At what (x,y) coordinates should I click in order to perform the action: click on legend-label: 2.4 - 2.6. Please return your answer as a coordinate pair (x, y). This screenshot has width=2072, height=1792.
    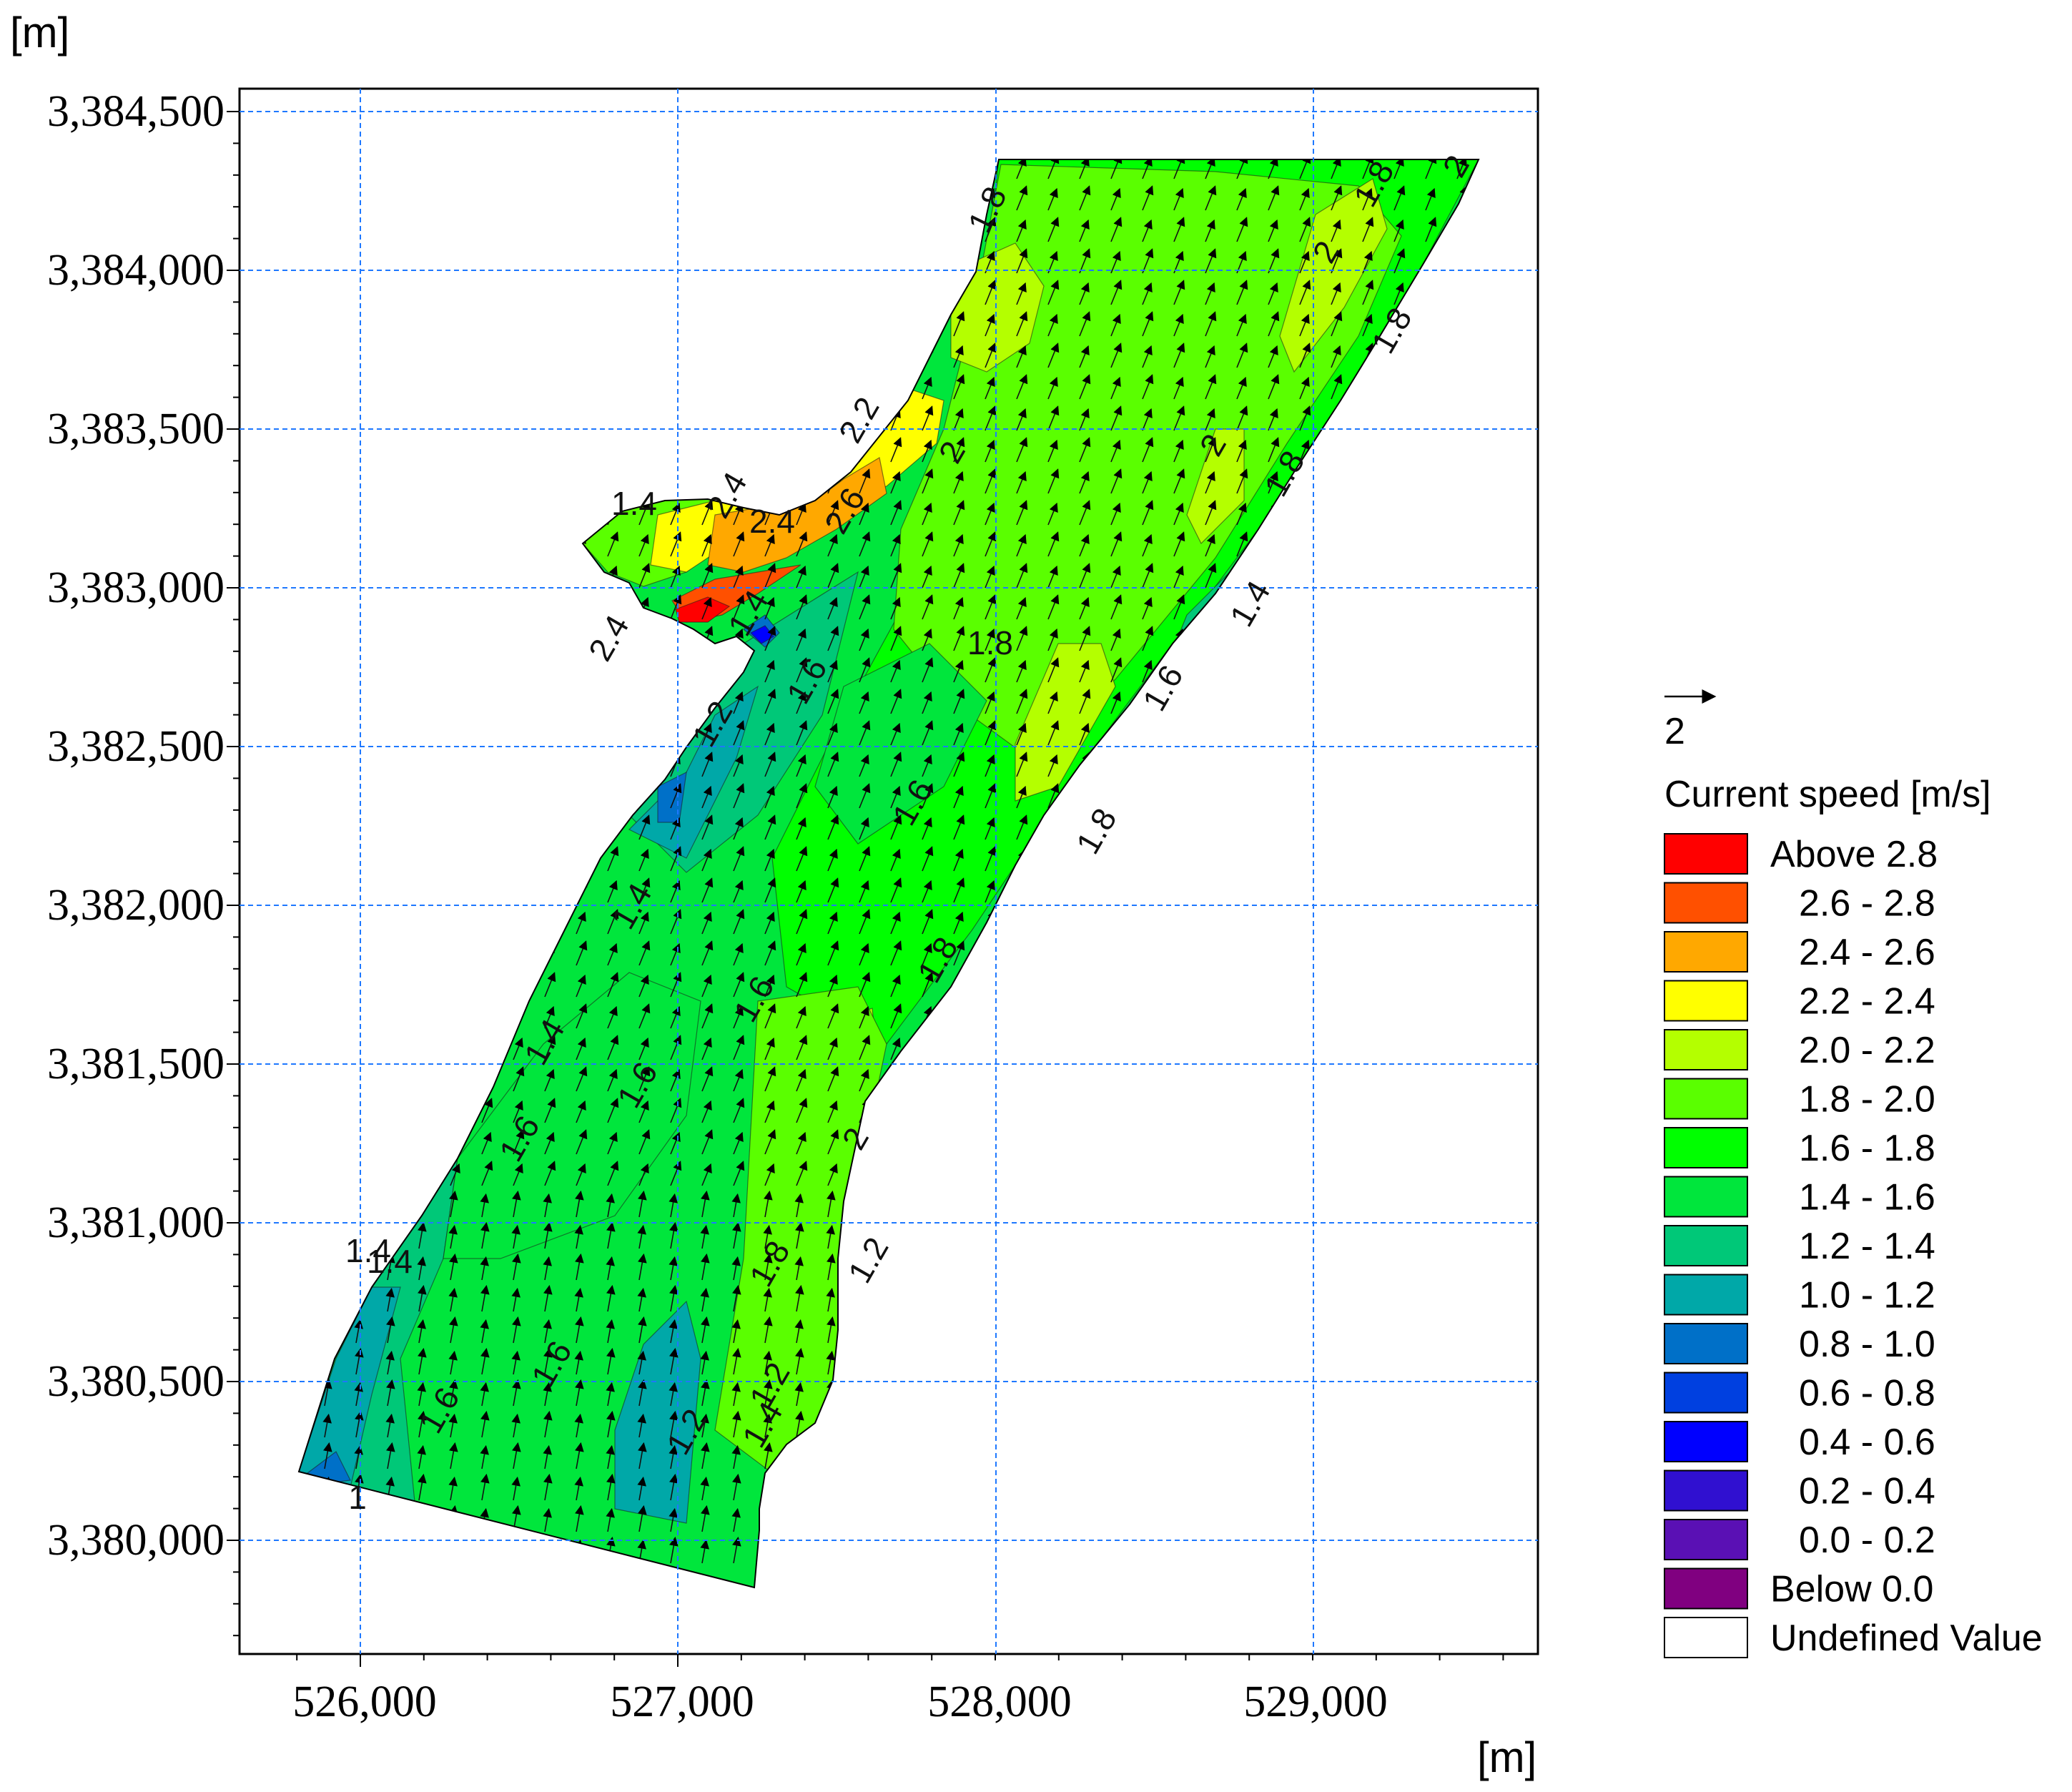
    Looking at the image, I should click on (1867, 952).